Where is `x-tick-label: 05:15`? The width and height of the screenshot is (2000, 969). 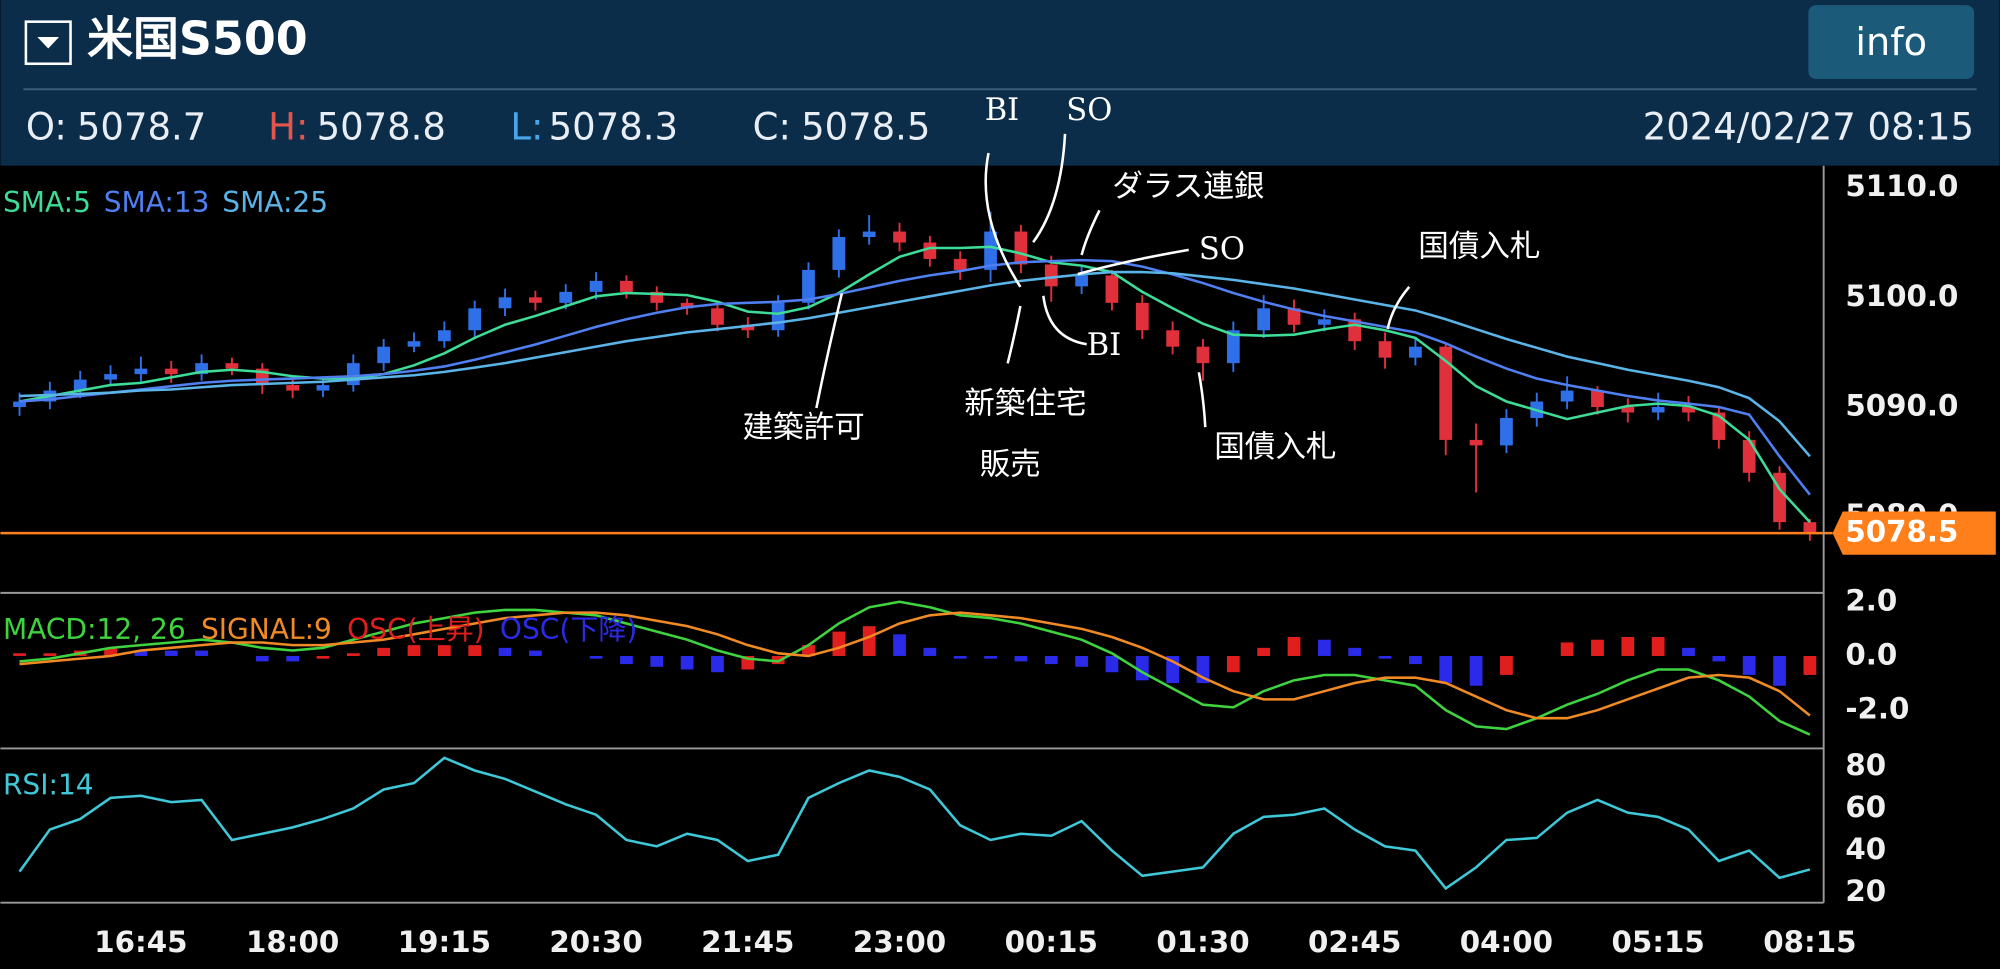
x-tick-label: 05:15 is located at coordinates (1657, 942).